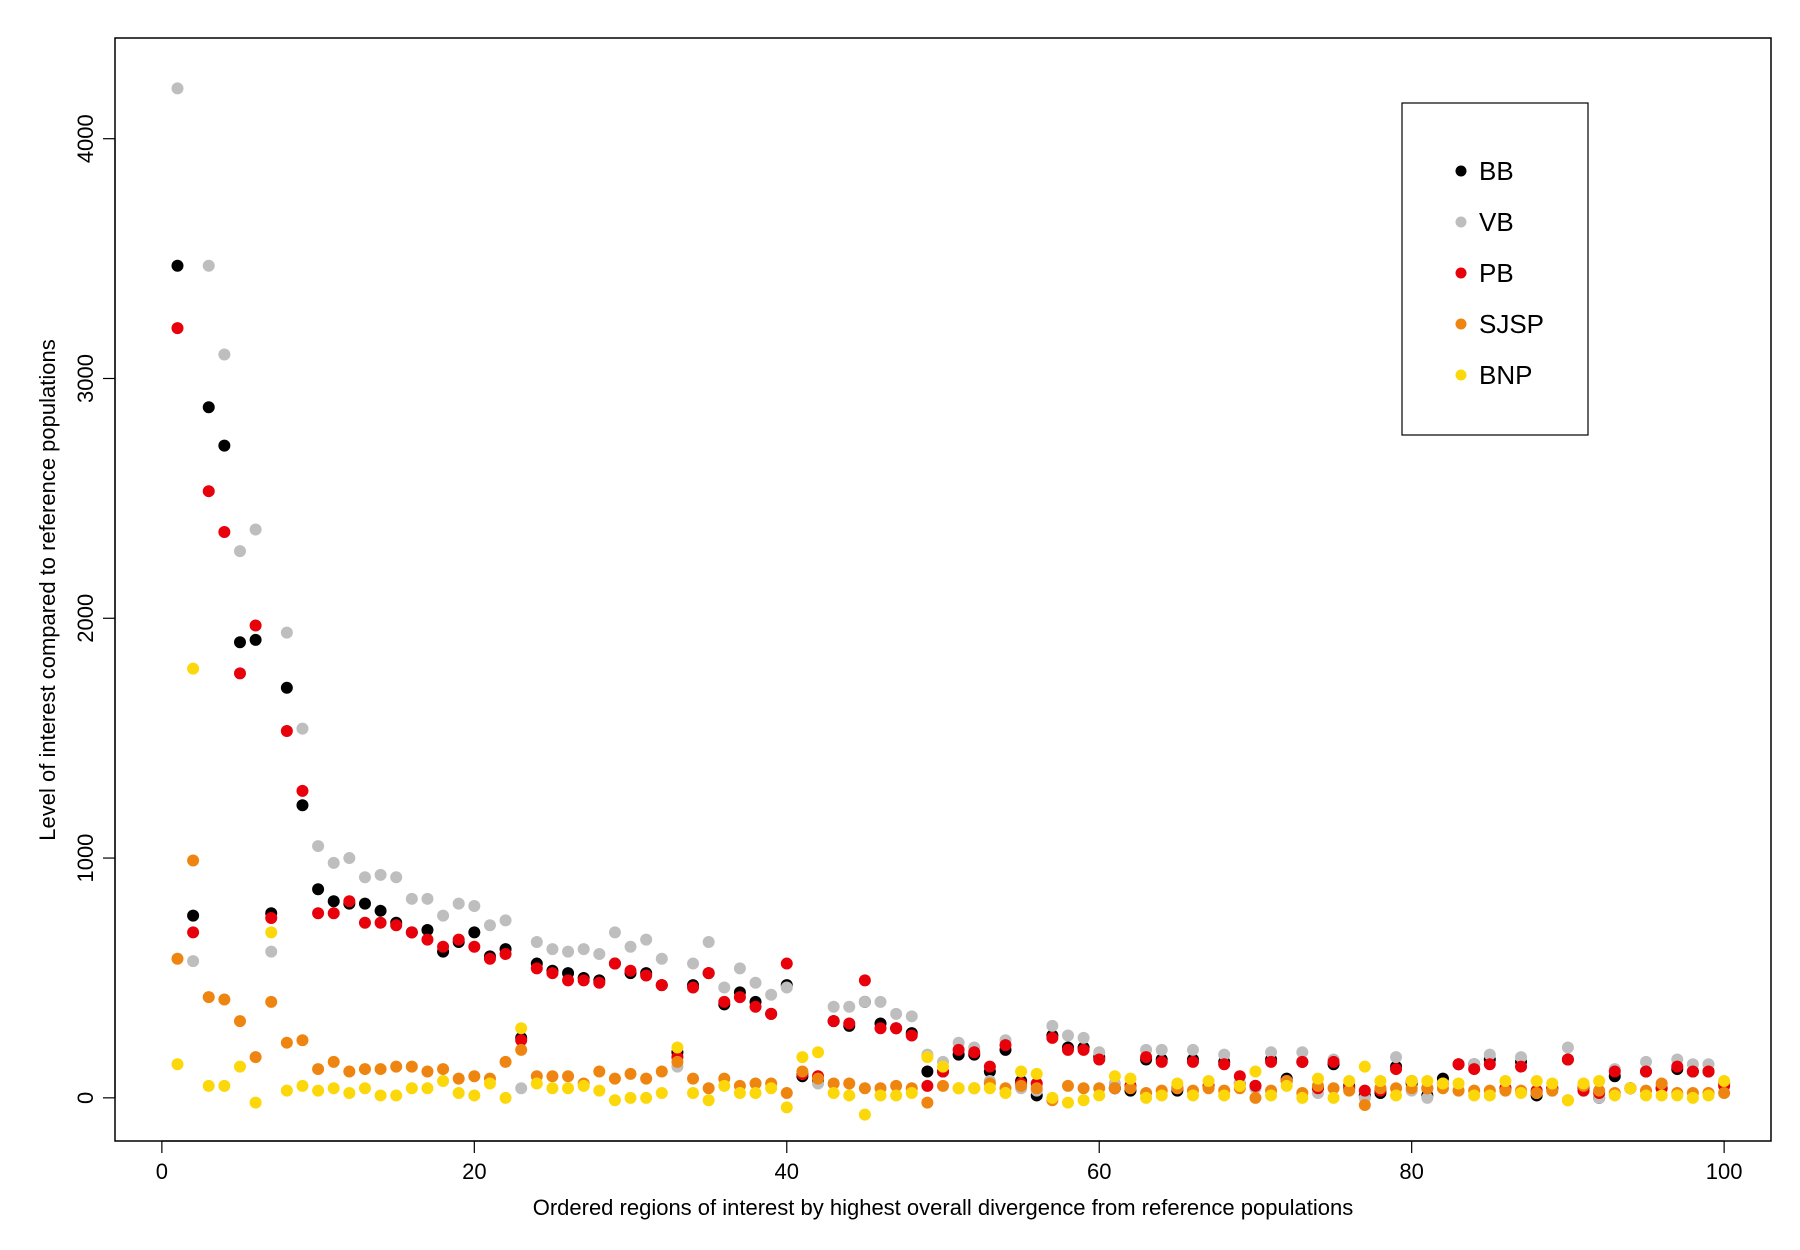 Image resolution: width=1800 pixels, height=1250 pixels. What do you see at coordinates (85, 858) in the screenshot?
I see `y-tick-label: 1000` at bounding box center [85, 858].